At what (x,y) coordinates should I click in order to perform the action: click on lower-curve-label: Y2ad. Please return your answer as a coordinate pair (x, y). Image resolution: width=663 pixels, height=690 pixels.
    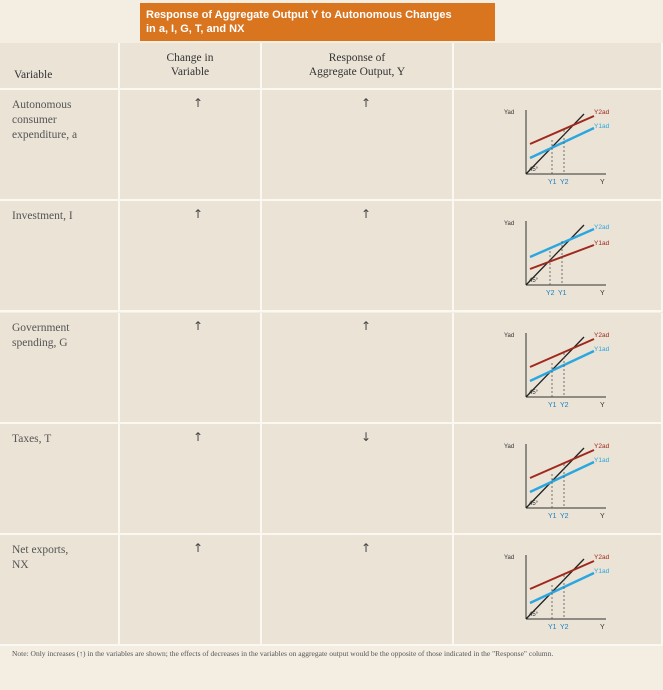
    Looking at the image, I should click on (602, 227).